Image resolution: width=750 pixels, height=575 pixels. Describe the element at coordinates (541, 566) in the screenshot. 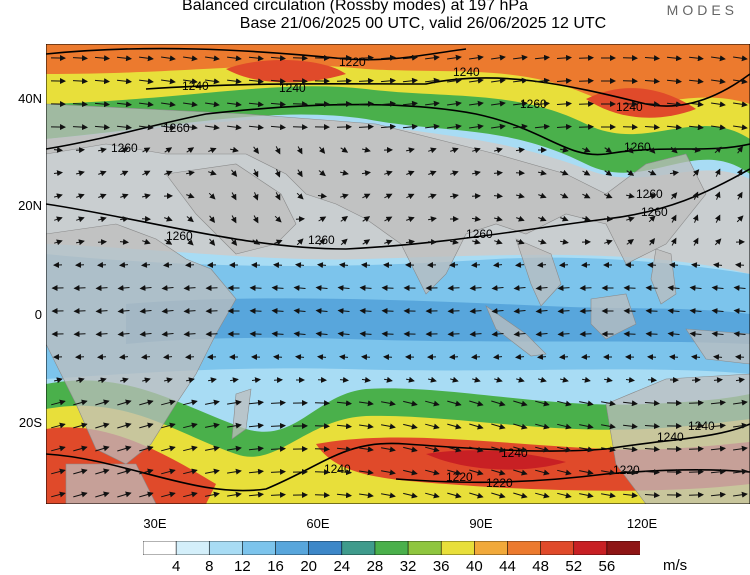

I see `colorbar-tick-label: 48` at that location.